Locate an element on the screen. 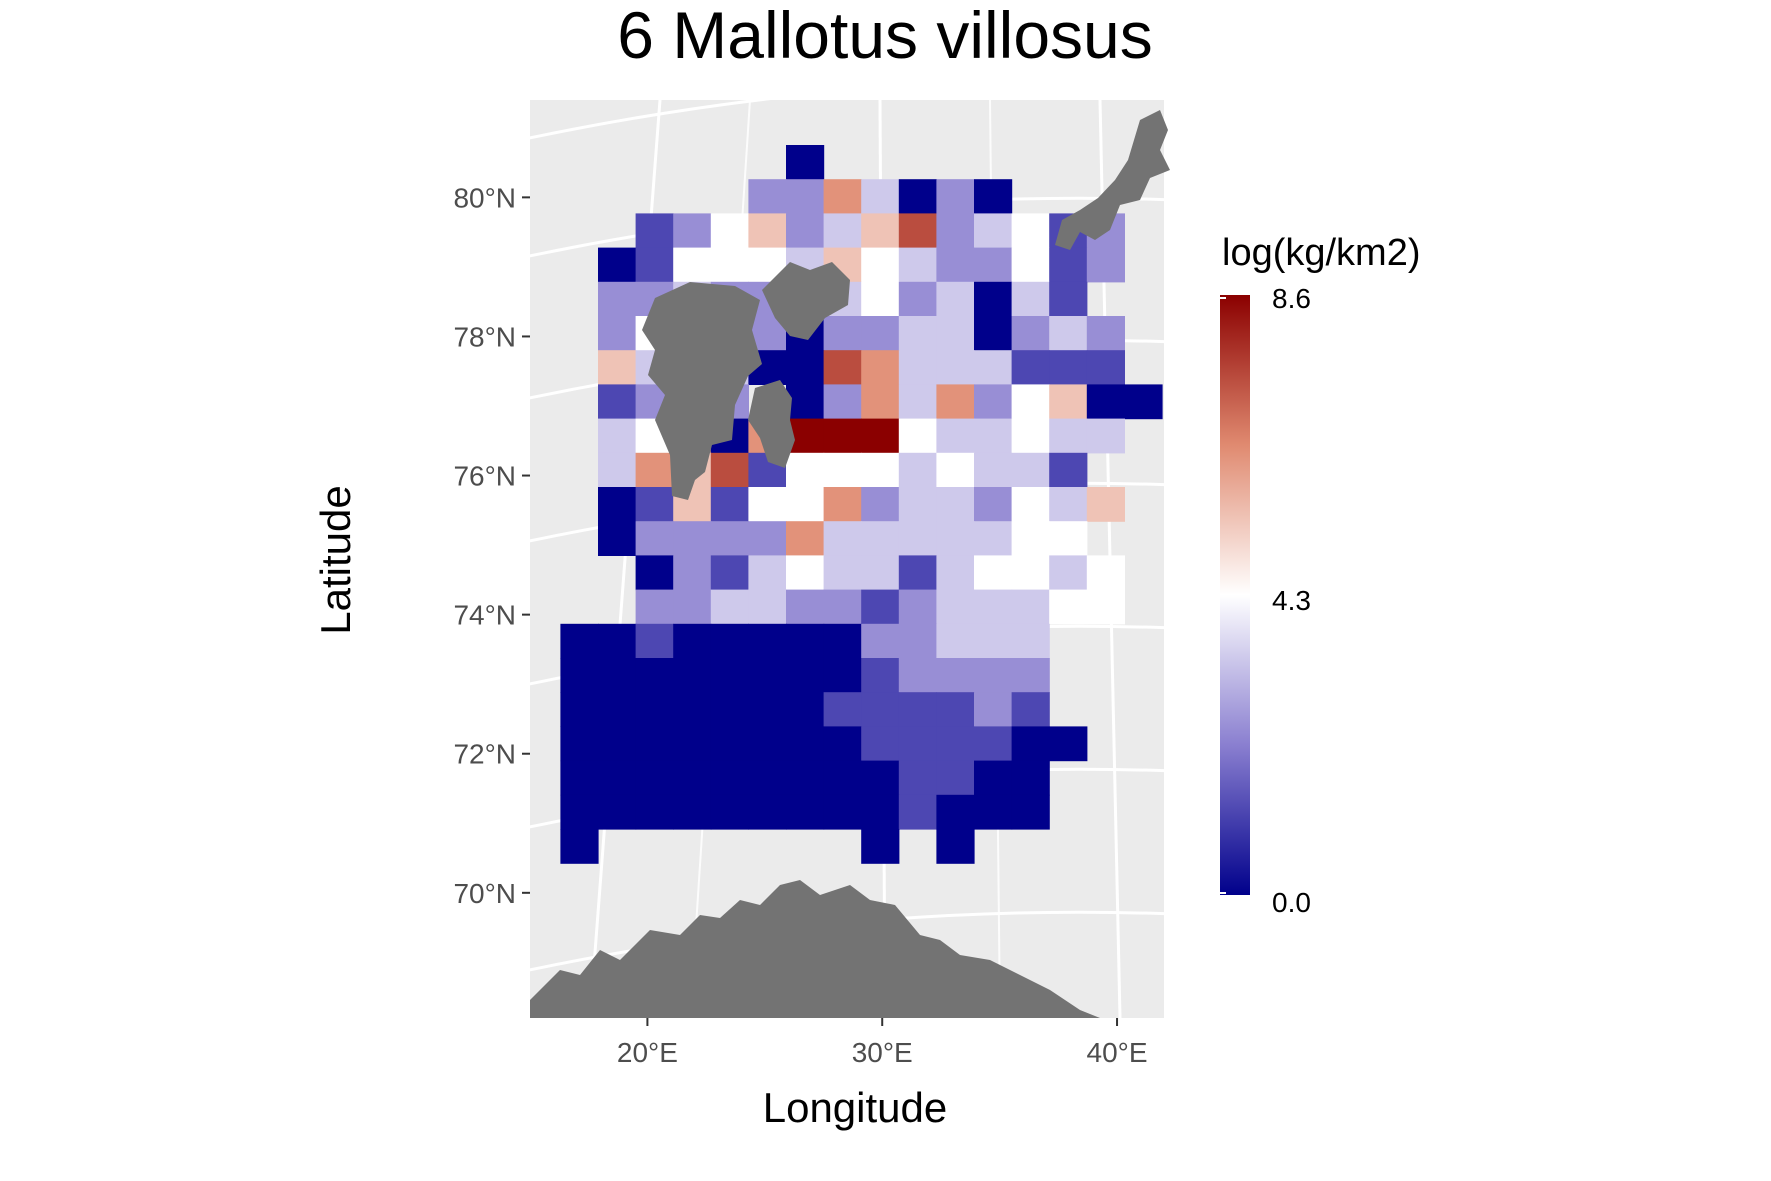 This screenshot has height=1181, width=1771. franz-josef-land is located at coordinates (1112, 180).